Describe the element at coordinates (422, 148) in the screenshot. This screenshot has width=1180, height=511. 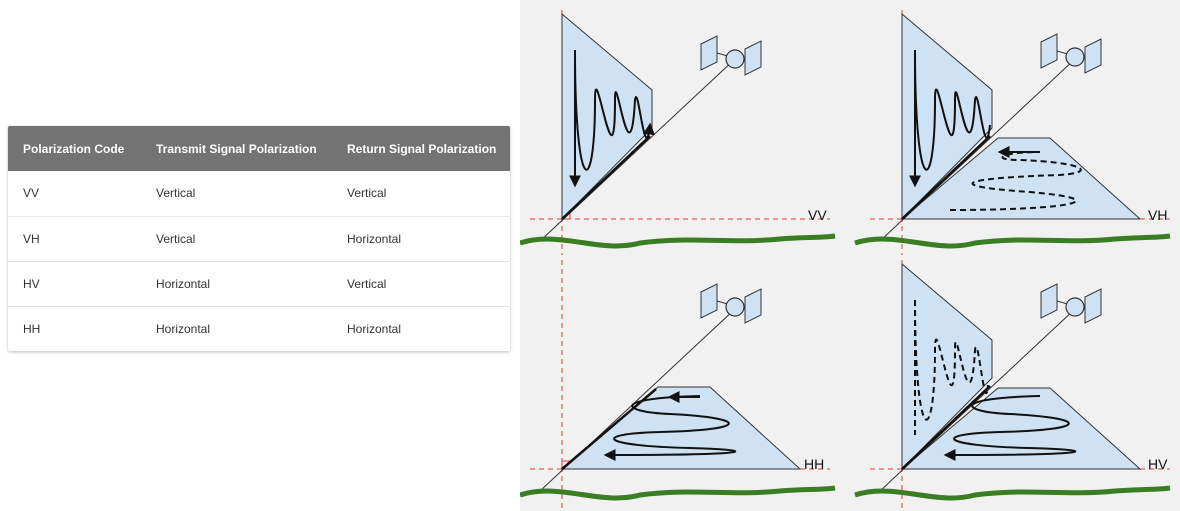
I see `header-return-polarization: Return Signal Polarization` at that location.